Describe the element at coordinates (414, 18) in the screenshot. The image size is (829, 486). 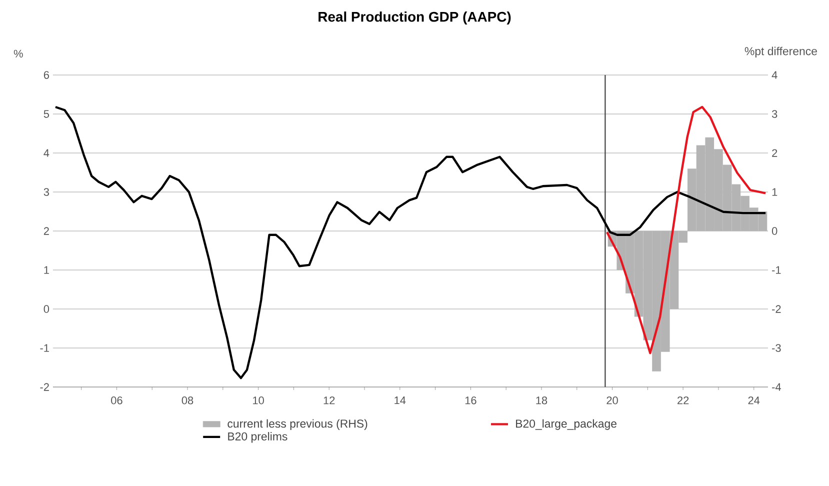
I see `chart-title: Real Production GDP (AAPC)` at that location.